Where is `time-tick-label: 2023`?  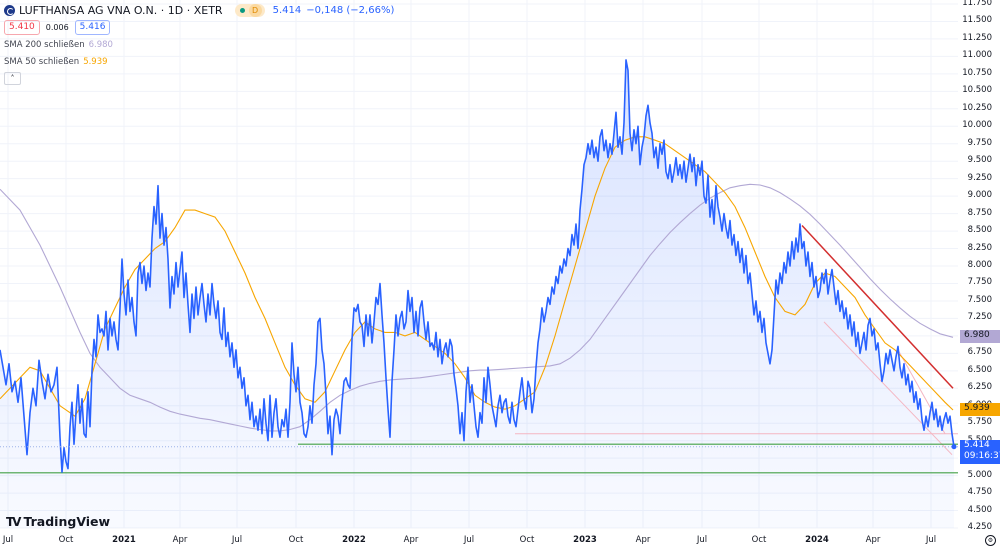
time-tick-label: 2023 is located at coordinates (585, 540).